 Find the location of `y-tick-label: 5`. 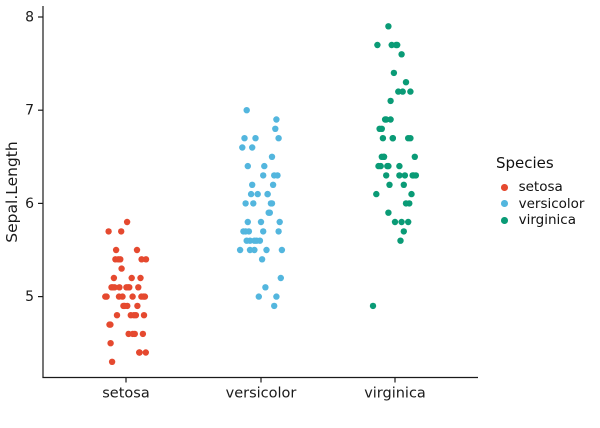

y-tick-label: 5 is located at coordinates (29, 297).